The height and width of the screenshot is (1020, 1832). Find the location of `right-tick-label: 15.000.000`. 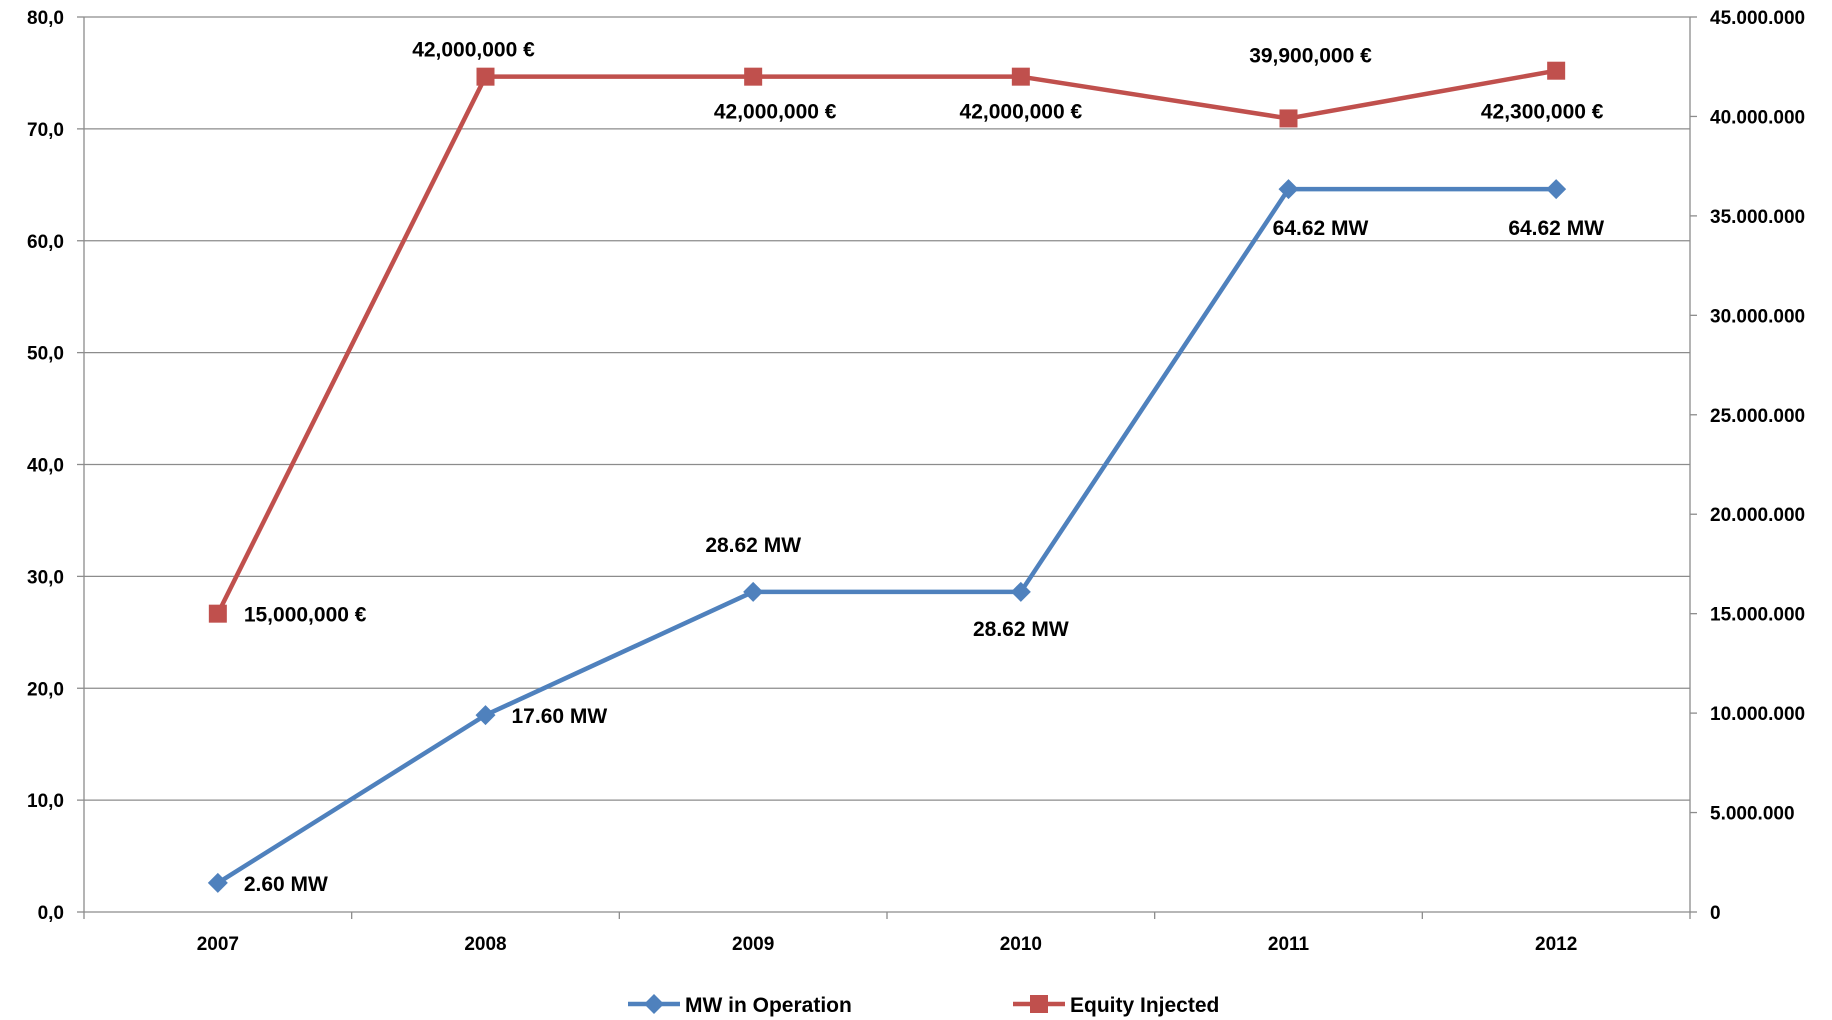

right-tick-label: 15.000.000 is located at coordinates (1757, 615).